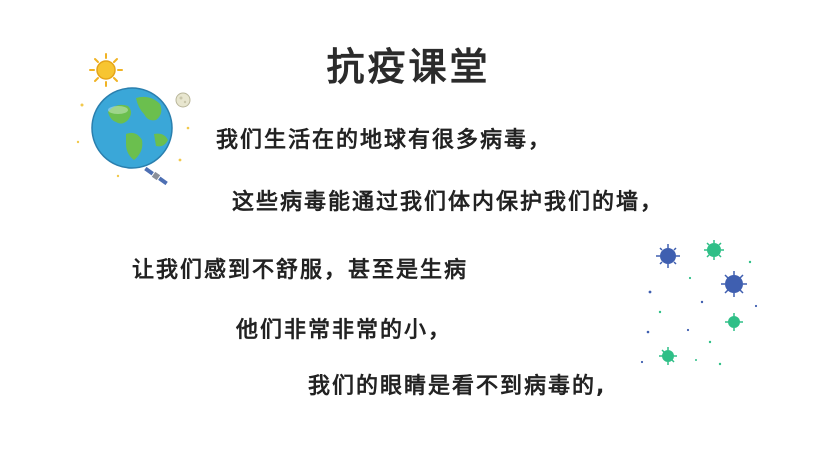  Describe the element at coordinates (344, 330) in the screenshot. I see `text-line-4: 他们非常非常的小，` at that location.